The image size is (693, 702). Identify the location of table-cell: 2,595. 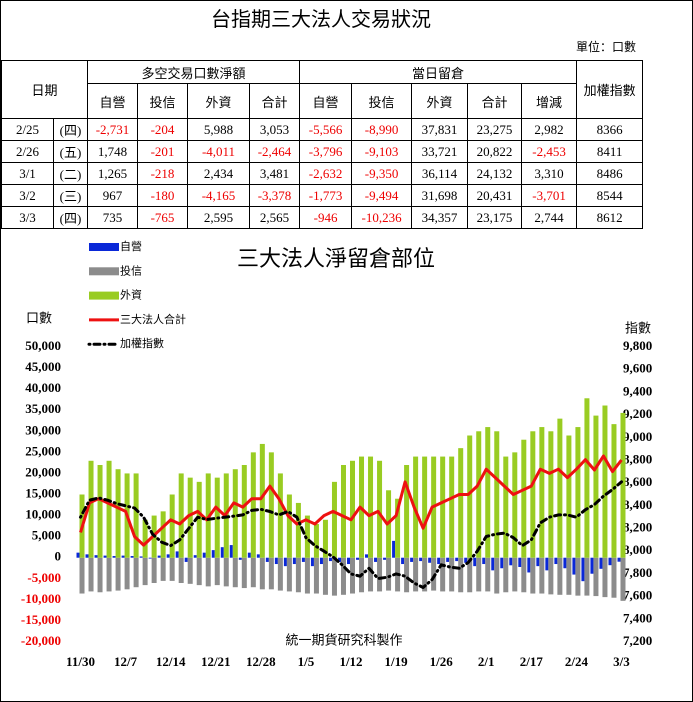
(219, 217).